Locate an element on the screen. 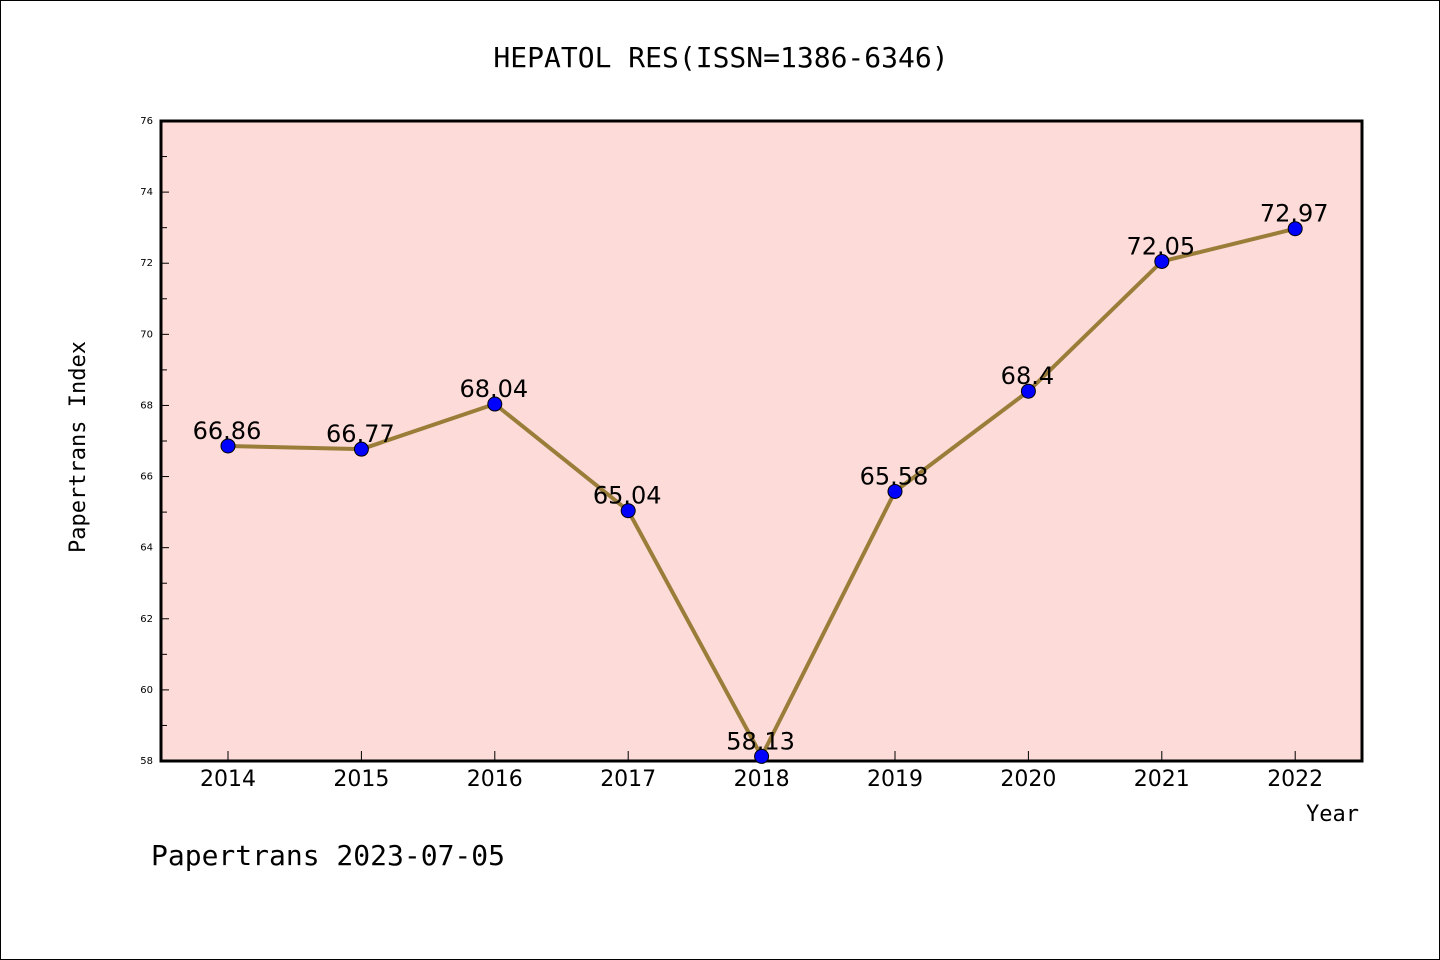  data-label: 58.13 is located at coordinates (760, 741).